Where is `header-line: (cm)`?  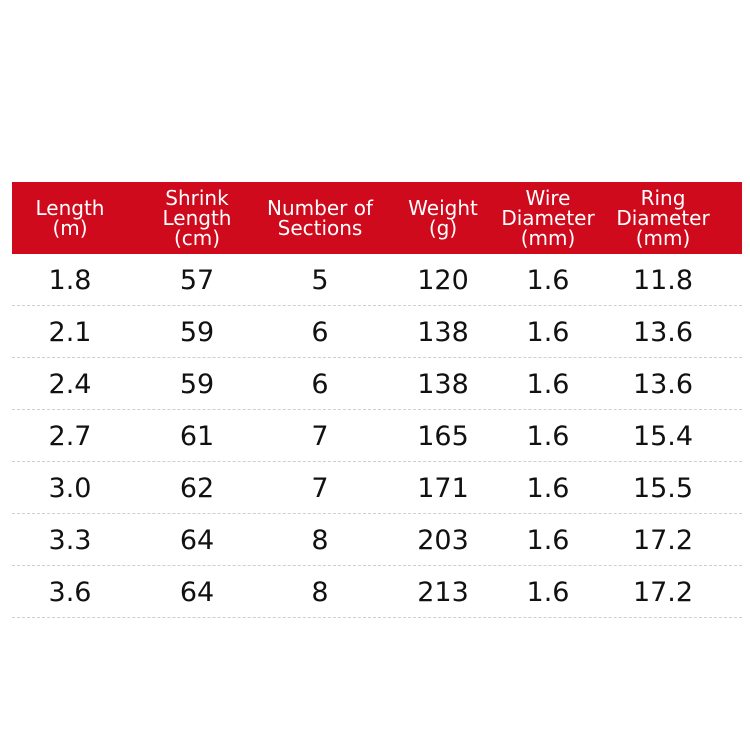 header-line: (cm) is located at coordinates (197, 238).